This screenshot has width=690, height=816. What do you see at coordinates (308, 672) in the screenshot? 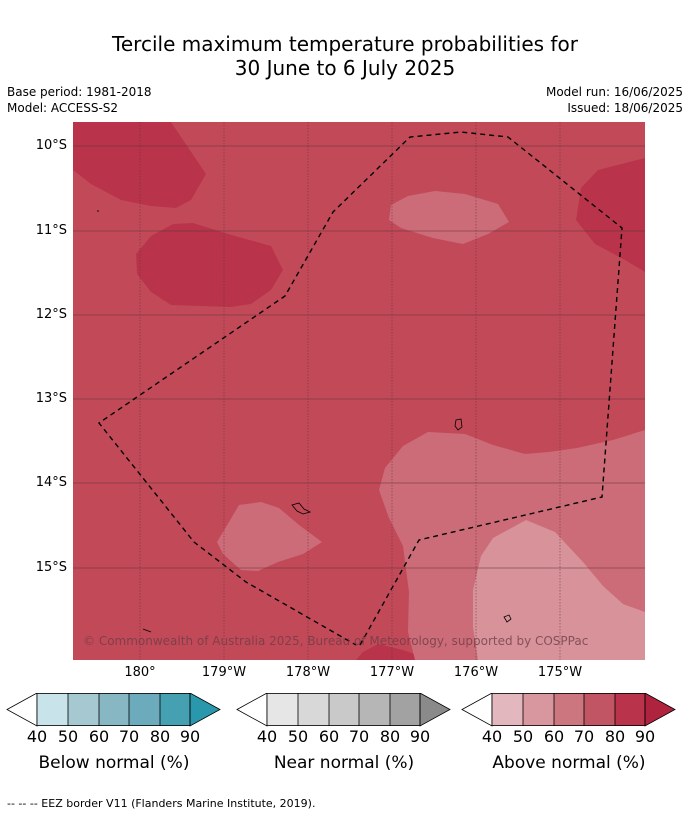
I see `lon-label-178w: 178°W` at bounding box center [308, 672].